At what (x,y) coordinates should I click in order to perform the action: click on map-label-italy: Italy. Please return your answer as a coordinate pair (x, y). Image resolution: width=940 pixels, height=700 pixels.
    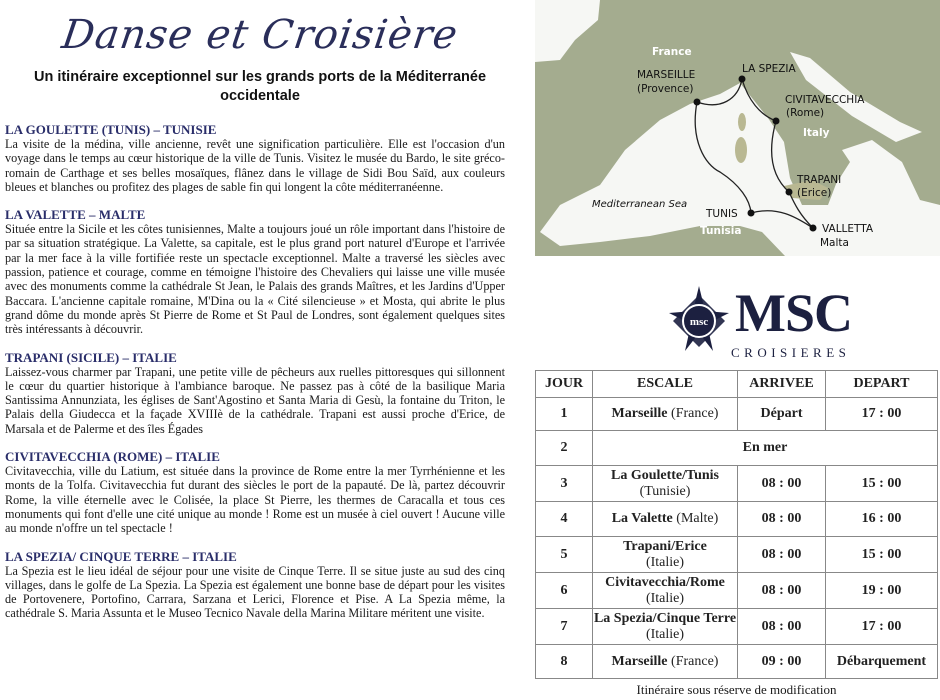
    Looking at the image, I should click on (816, 133).